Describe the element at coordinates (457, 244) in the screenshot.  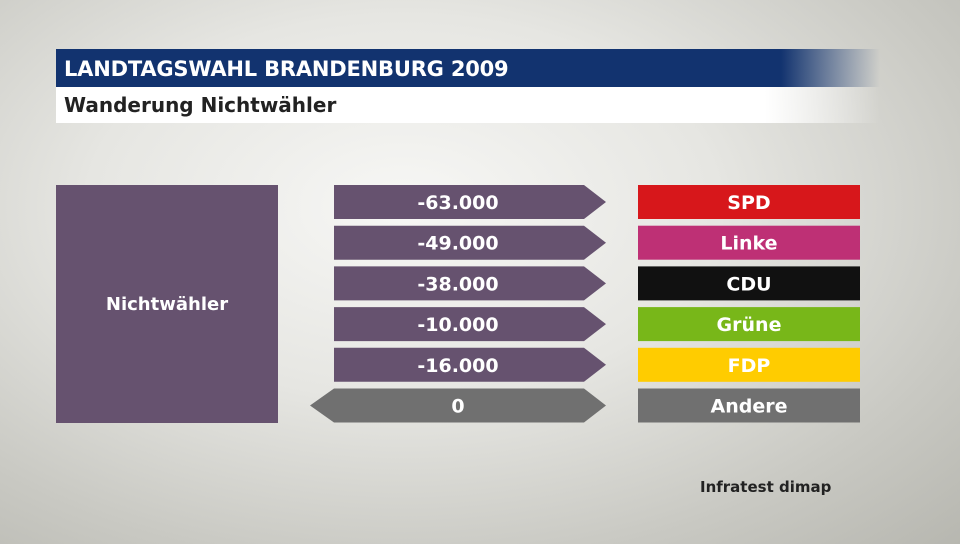
I see `flow-value-label: -49.000` at that location.